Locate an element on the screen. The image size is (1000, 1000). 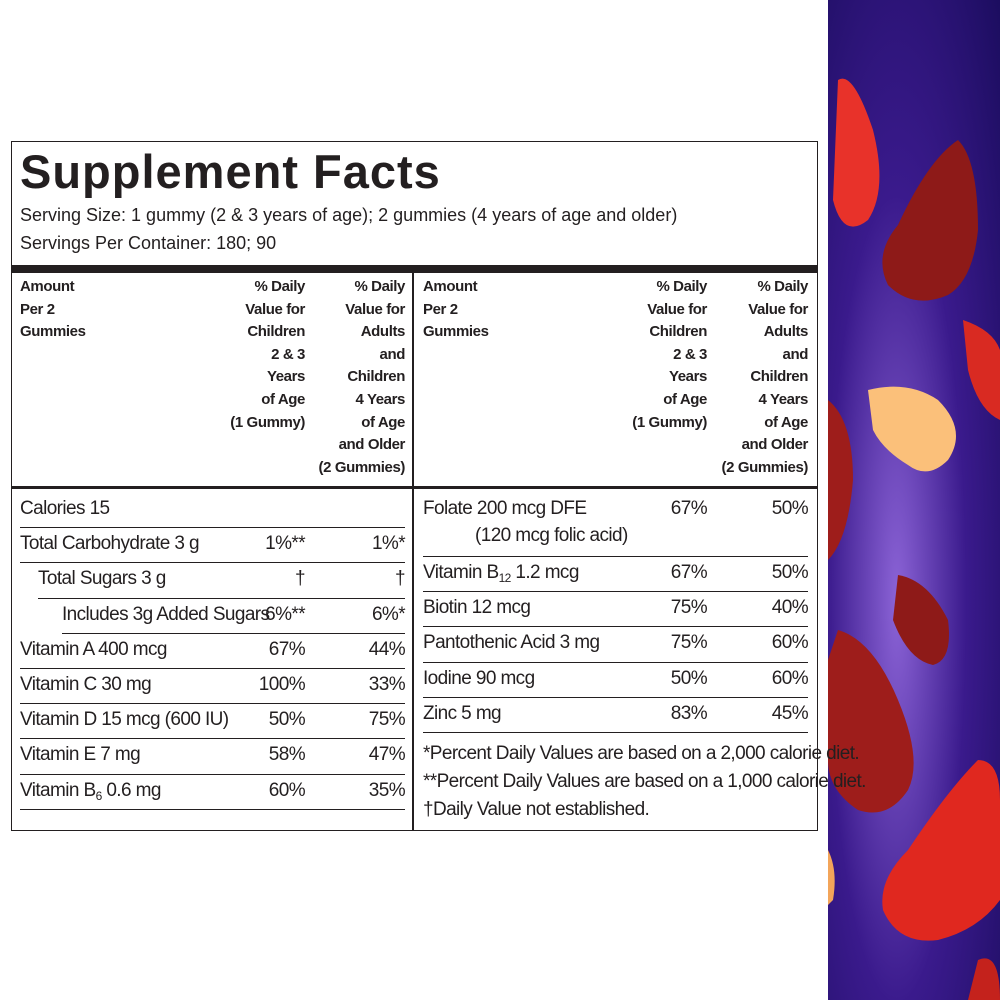
nutrient-label: Vitamin A 400 mcg is located at coordinates (93, 650).